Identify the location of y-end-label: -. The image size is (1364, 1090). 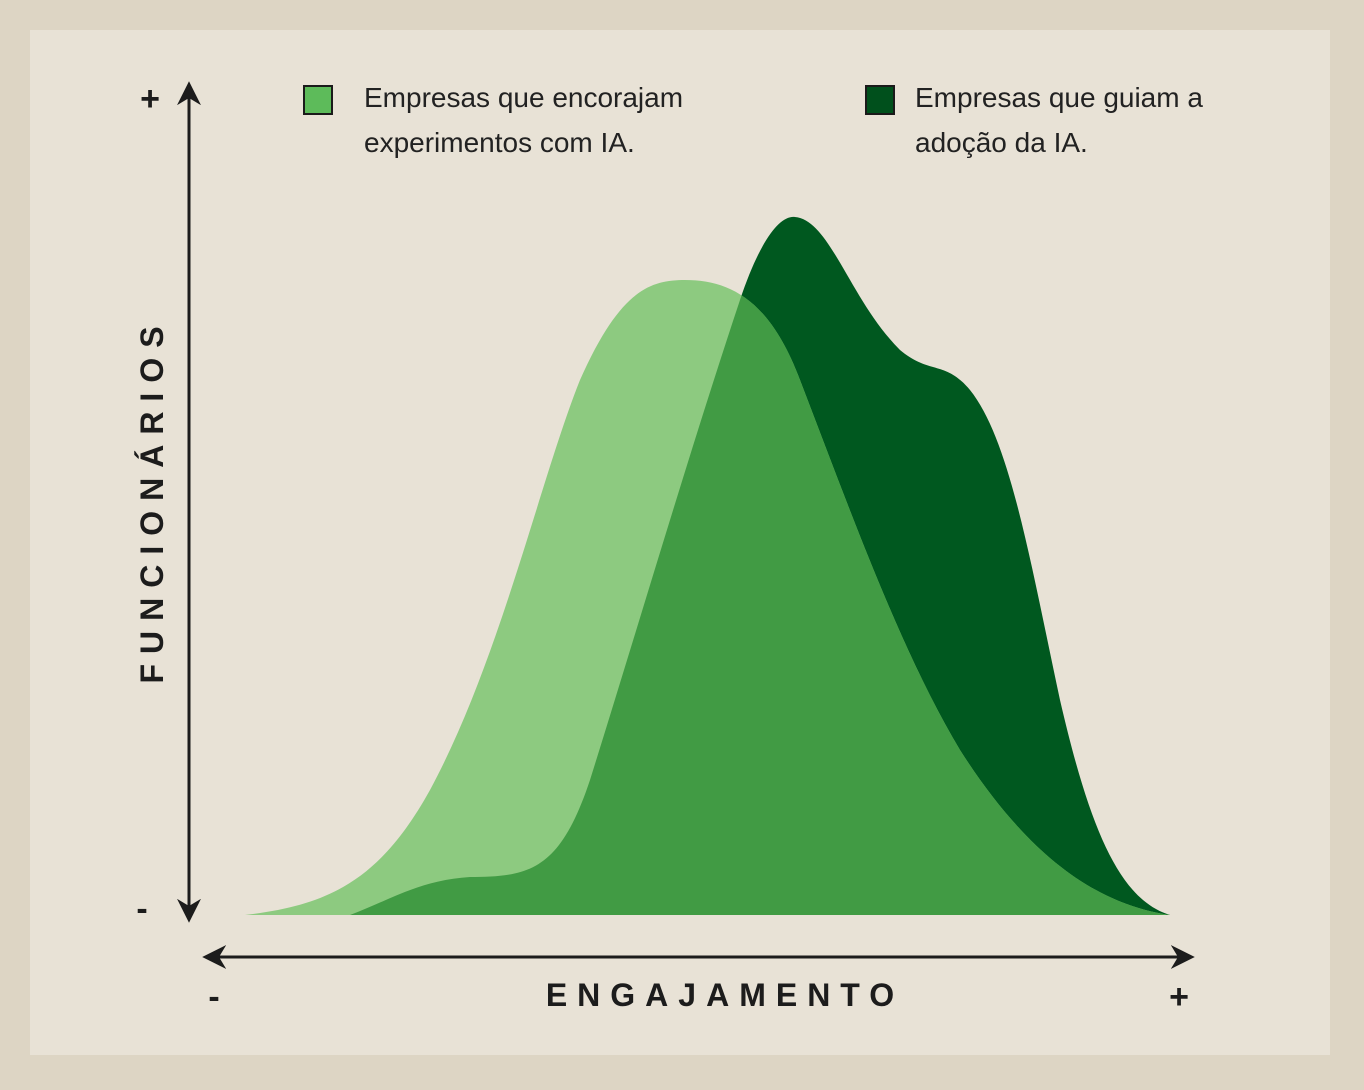
(141, 909).